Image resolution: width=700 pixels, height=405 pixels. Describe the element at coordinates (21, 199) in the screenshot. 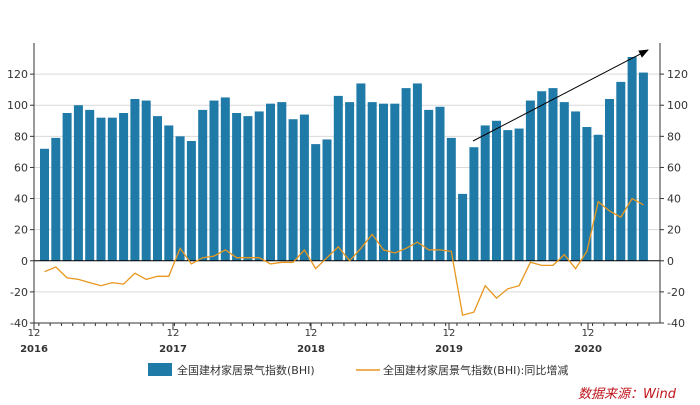

I see `left-tick-label: 40` at that location.